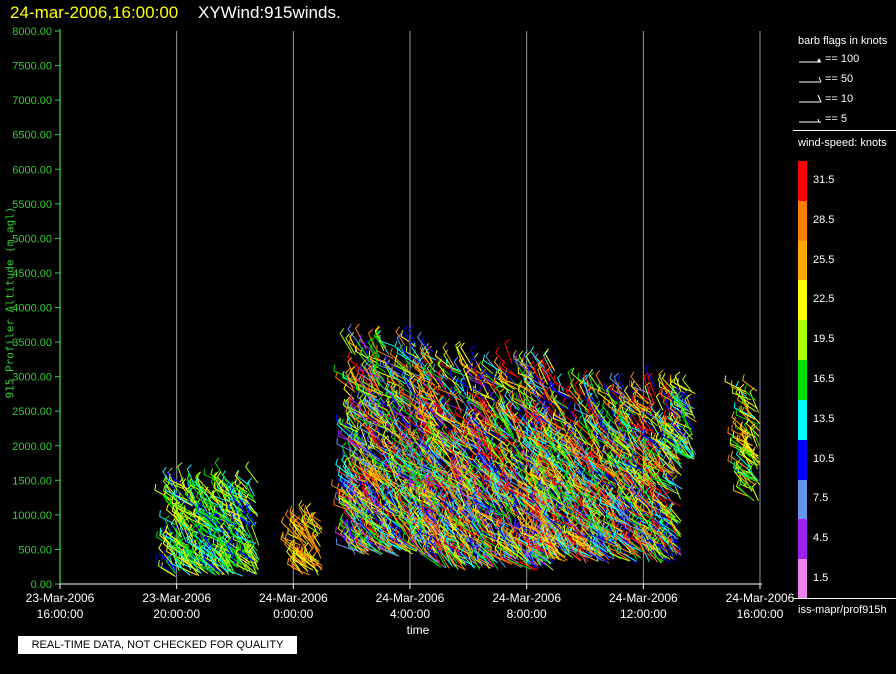 Image resolution: width=896 pixels, height=674 pixels. Describe the element at coordinates (293, 614) in the screenshot. I see `x-tick-label: 0:00:00` at that location.